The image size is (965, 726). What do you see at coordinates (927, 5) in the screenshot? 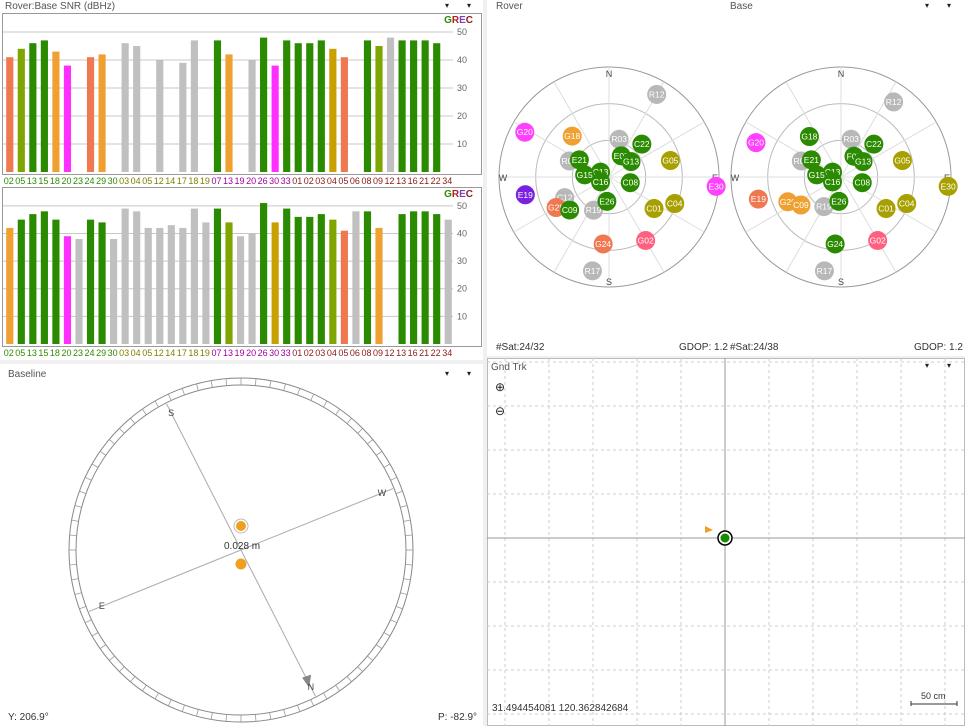
I see `sky-menu-dropdown: ▾` at bounding box center [927, 5].